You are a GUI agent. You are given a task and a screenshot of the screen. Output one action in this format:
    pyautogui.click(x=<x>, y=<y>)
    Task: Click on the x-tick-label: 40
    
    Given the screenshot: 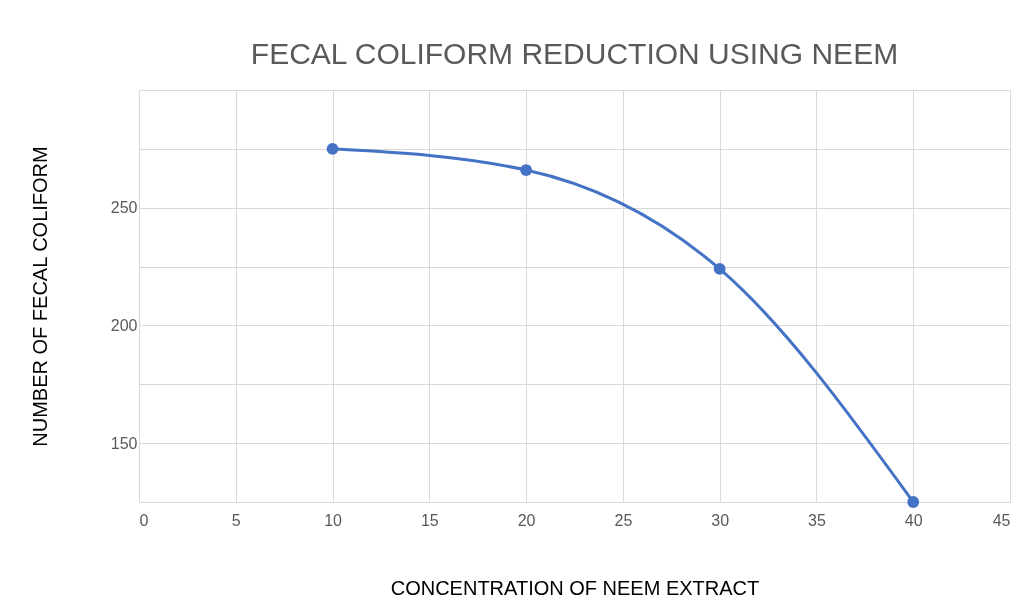 What is the action you would take?
    pyautogui.click(x=913, y=520)
    